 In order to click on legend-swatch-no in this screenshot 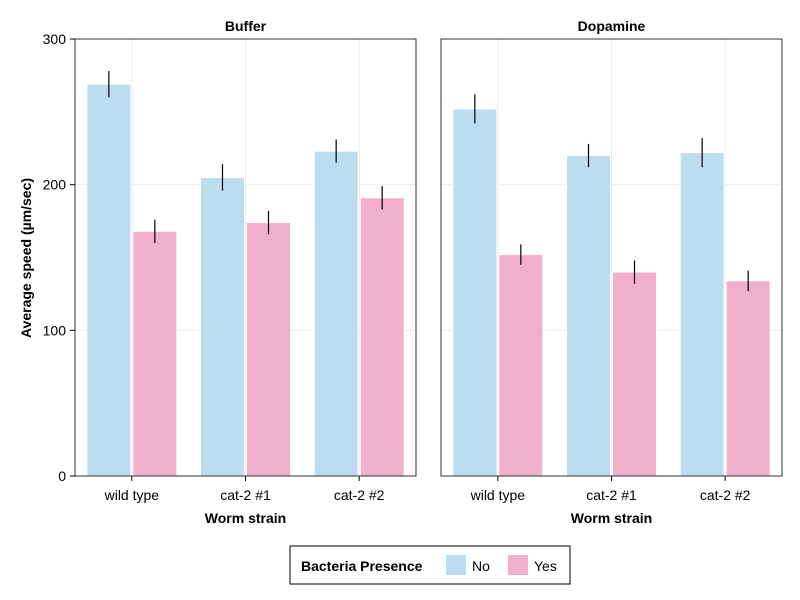, I will do `click(456, 565)`.